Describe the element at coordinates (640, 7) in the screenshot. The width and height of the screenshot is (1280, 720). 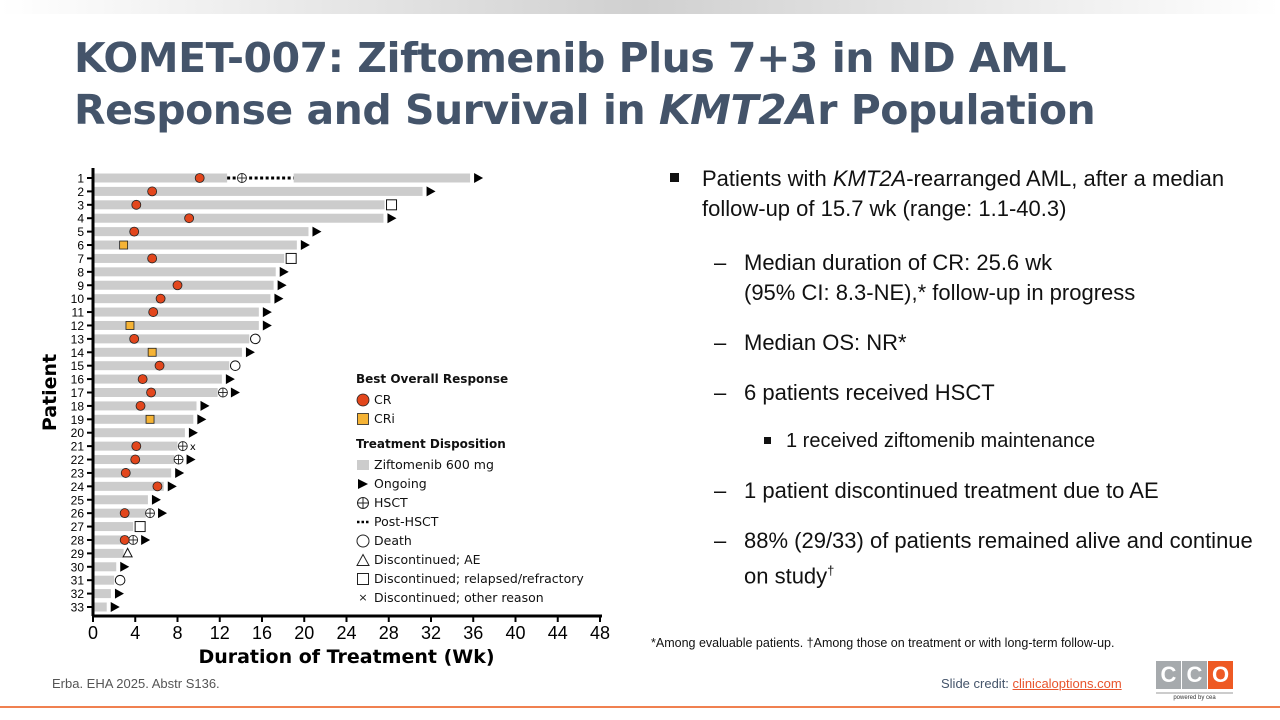
I see `top-gradient-bar` at that location.